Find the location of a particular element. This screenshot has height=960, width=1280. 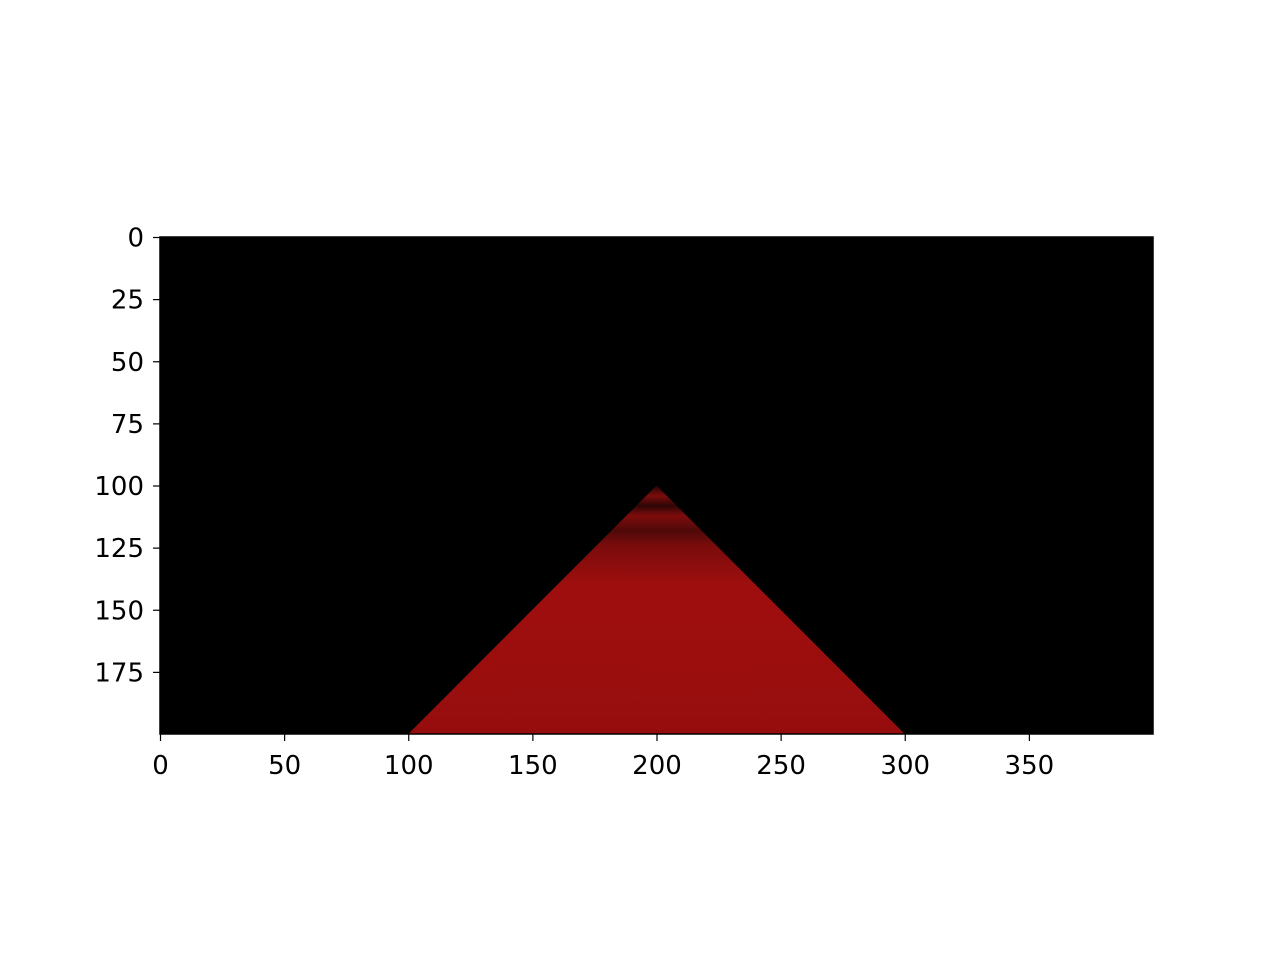

y-axis: 0 25 50 75 100 125 150 175 is located at coordinates (127, 456).